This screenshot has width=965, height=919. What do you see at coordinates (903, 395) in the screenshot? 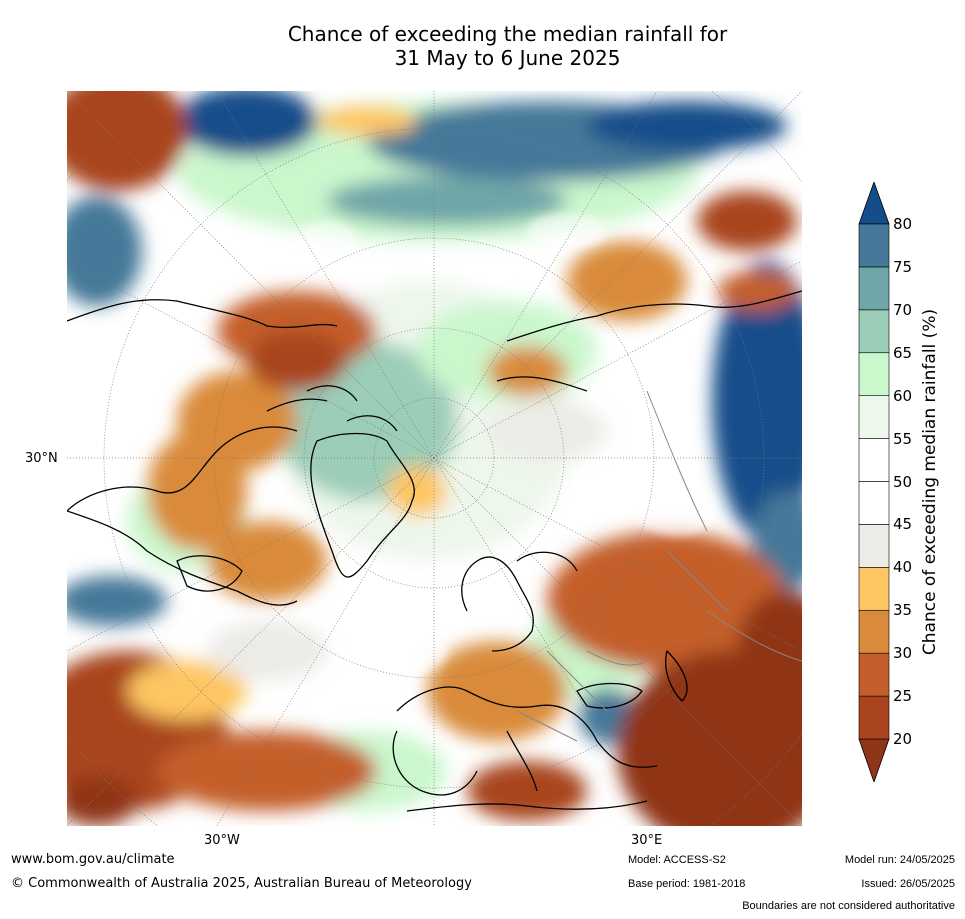
I see `colorbar-tick-label: 60` at bounding box center [903, 395].